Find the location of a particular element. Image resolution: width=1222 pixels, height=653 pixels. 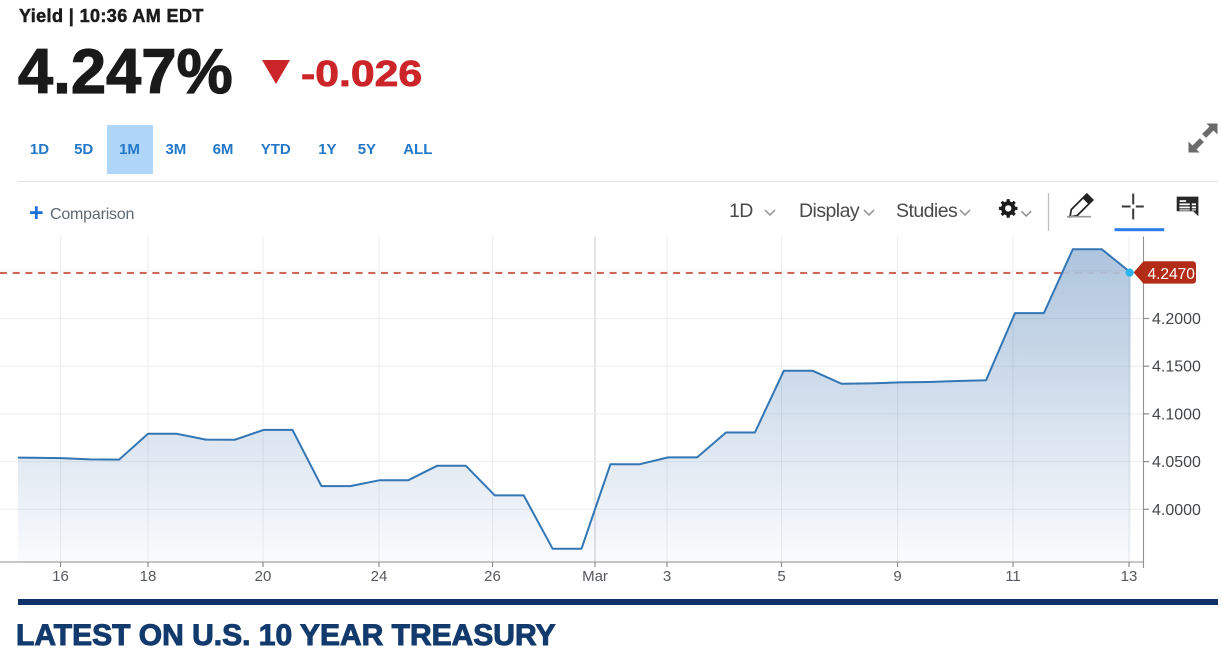

svg-text: 26 is located at coordinates (492, 576).